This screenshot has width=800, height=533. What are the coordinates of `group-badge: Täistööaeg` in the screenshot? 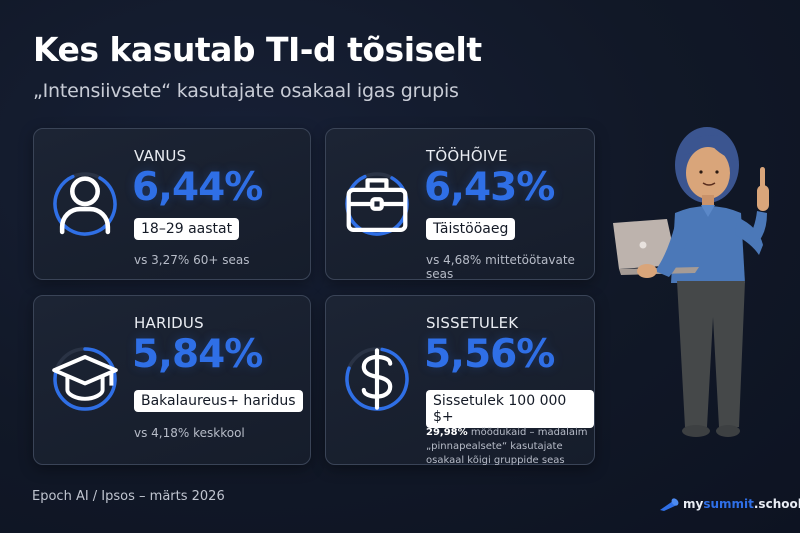 It's located at (471, 229).